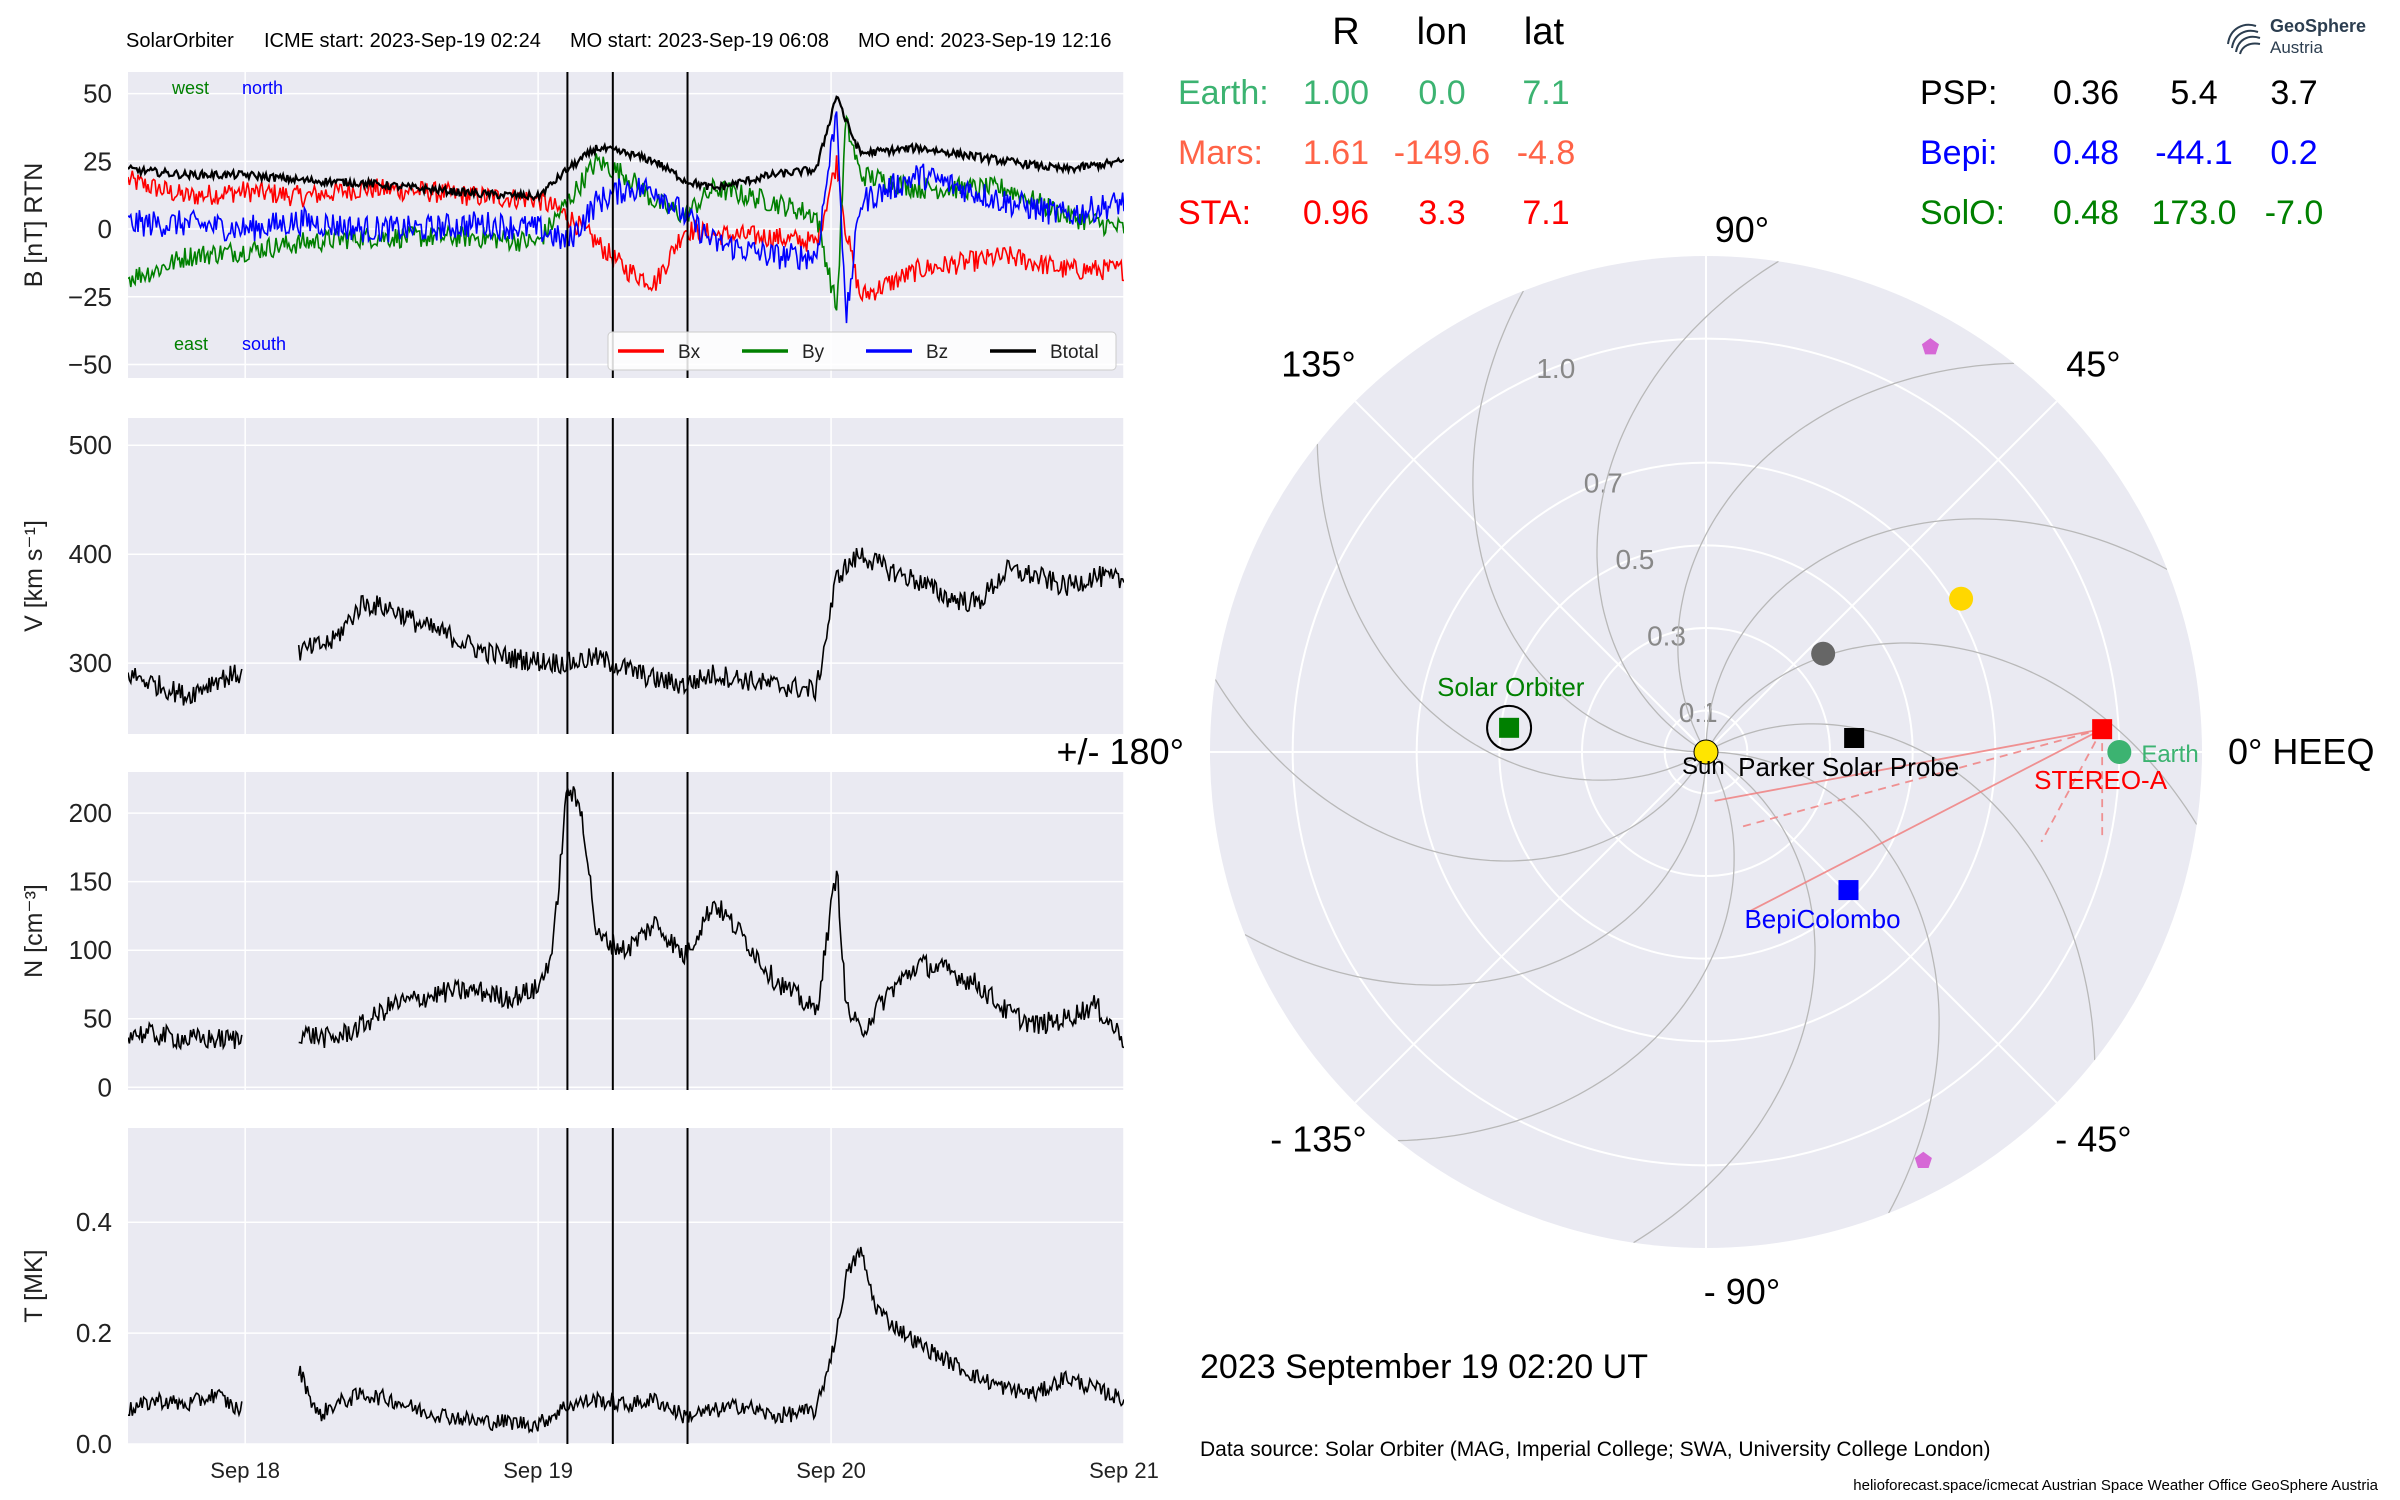  I want to click on series-line-T, so click(626, 1340).